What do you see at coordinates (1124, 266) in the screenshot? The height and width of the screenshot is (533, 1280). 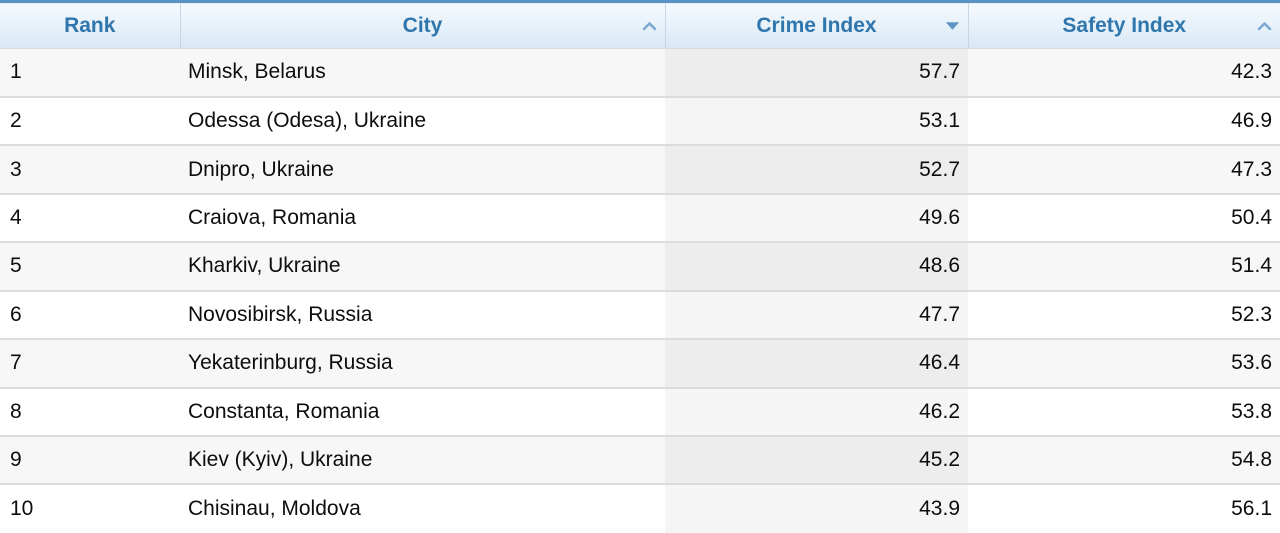 I see `cell-safety-index: 51.4` at bounding box center [1124, 266].